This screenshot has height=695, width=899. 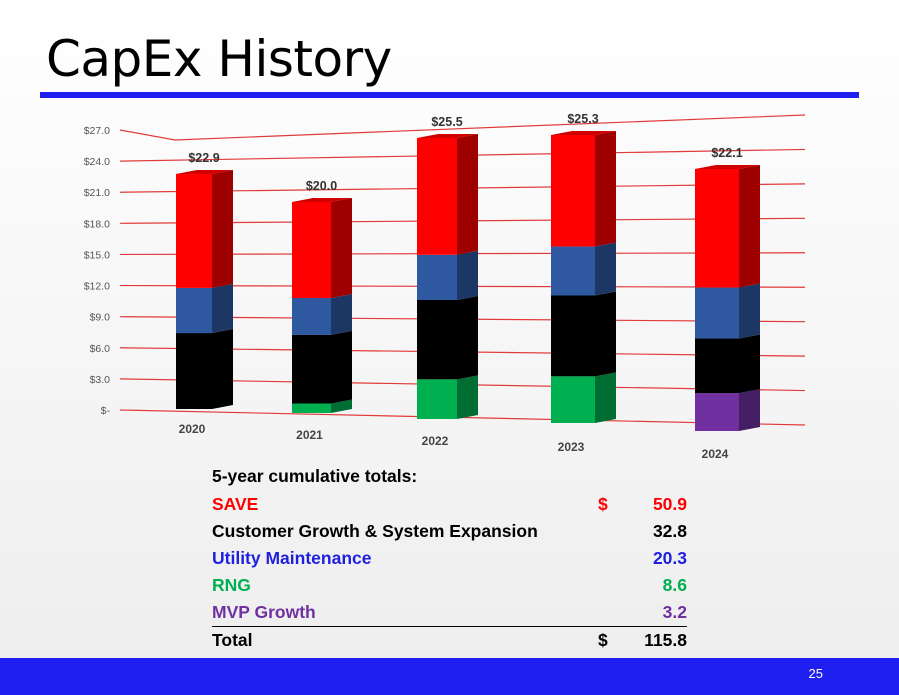 I want to click on row-label: Utility Maintenance, so click(x=292, y=558).